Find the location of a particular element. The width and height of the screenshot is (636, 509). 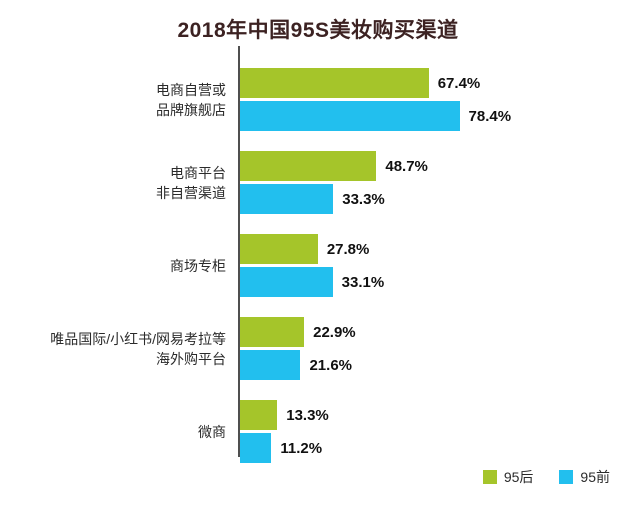

legend-item: 95前 is located at coordinates (584, 477).